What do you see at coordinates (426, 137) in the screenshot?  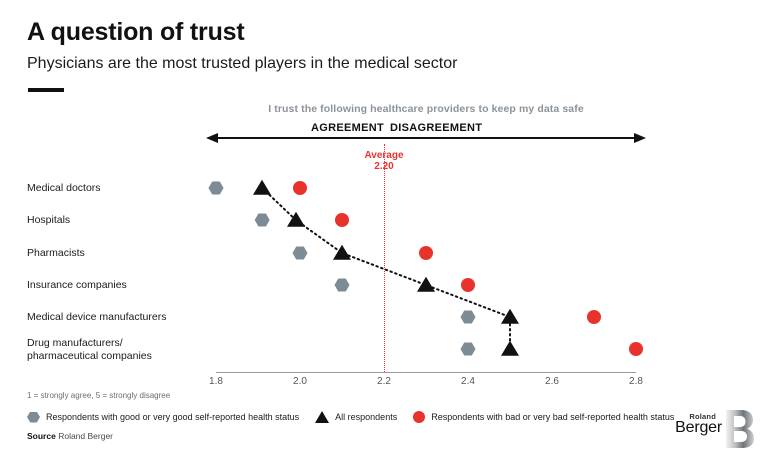 I see `direction-arrow-bar` at bounding box center [426, 137].